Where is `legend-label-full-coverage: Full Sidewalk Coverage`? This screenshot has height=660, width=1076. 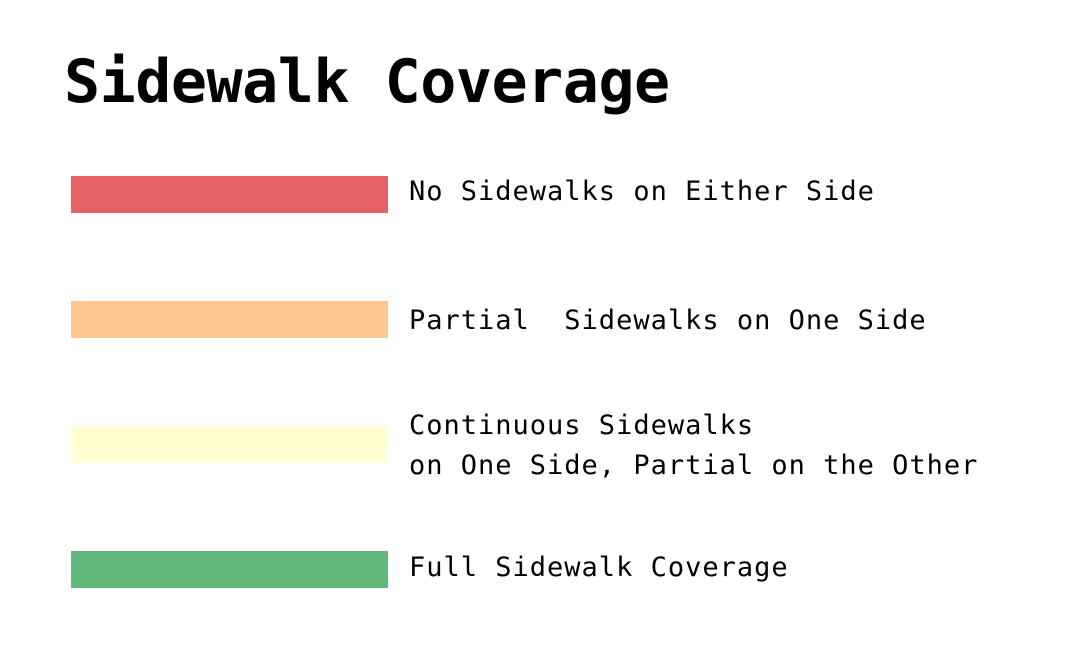
legend-label-full-coverage: Full Sidewalk Coverage is located at coordinates (599, 567).